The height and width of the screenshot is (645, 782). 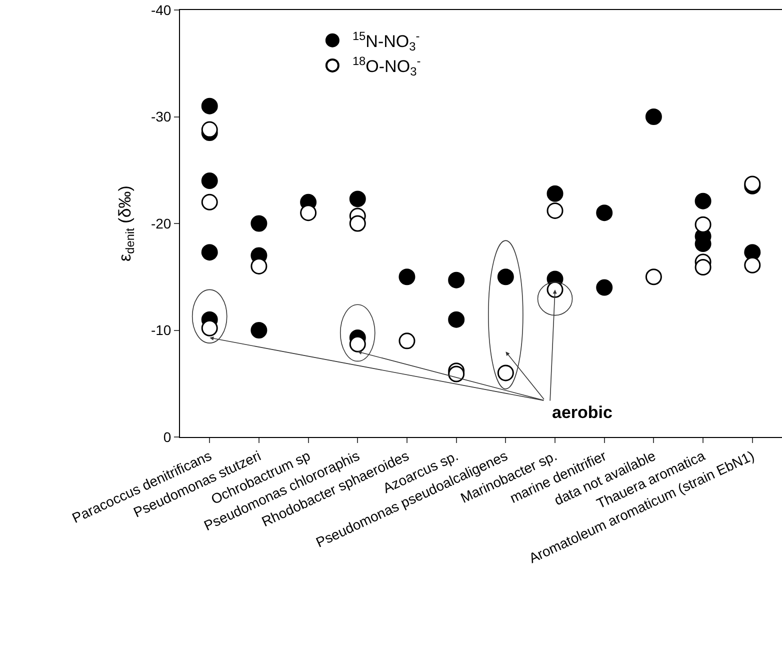 What do you see at coordinates (167, 436) in the screenshot?
I see `y-tick-label: 0` at bounding box center [167, 436].